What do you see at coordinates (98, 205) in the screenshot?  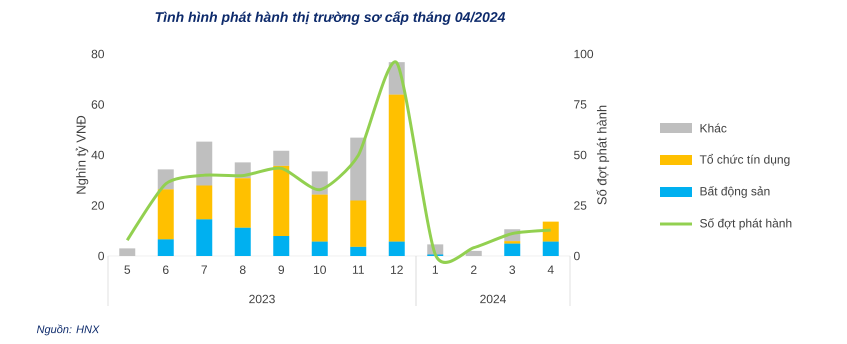 I see `y-tick-label: 20` at bounding box center [98, 205].